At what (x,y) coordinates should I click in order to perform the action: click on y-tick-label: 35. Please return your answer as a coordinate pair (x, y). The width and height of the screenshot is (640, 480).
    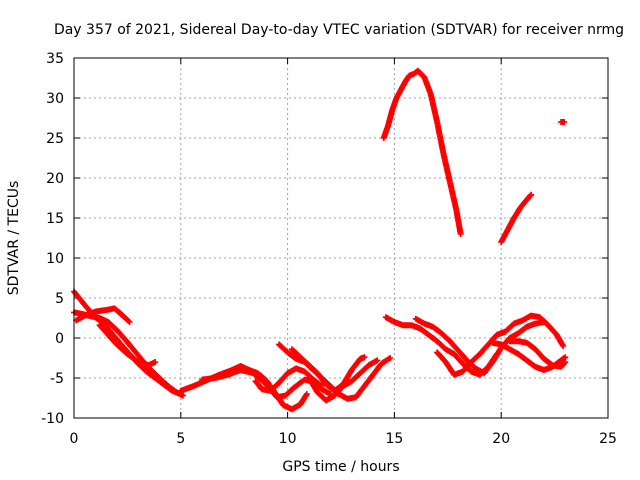
    Looking at the image, I should click on (55, 59).